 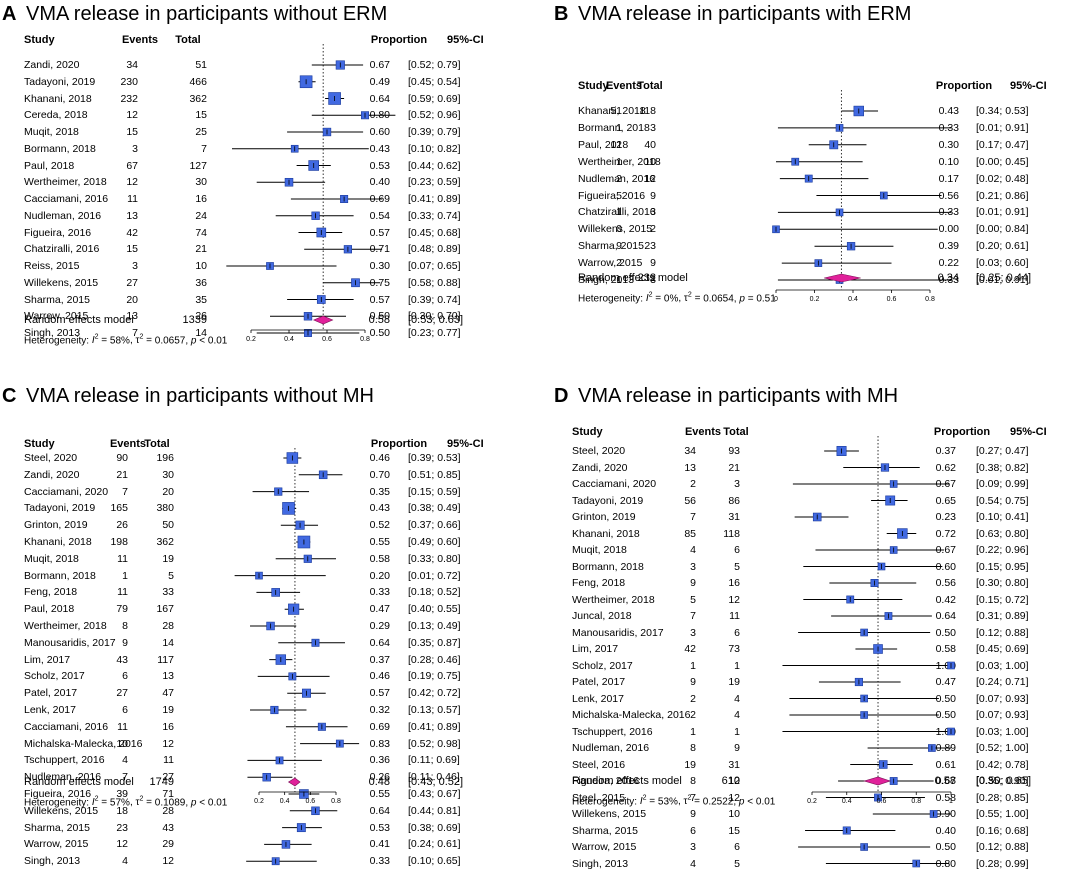 What do you see at coordinates (271, 676) in the screenshot?
I see `table-row: Scholz, 2017 6 13 0.46 [0.19; 0.75]` at bounding box center [271, 676].